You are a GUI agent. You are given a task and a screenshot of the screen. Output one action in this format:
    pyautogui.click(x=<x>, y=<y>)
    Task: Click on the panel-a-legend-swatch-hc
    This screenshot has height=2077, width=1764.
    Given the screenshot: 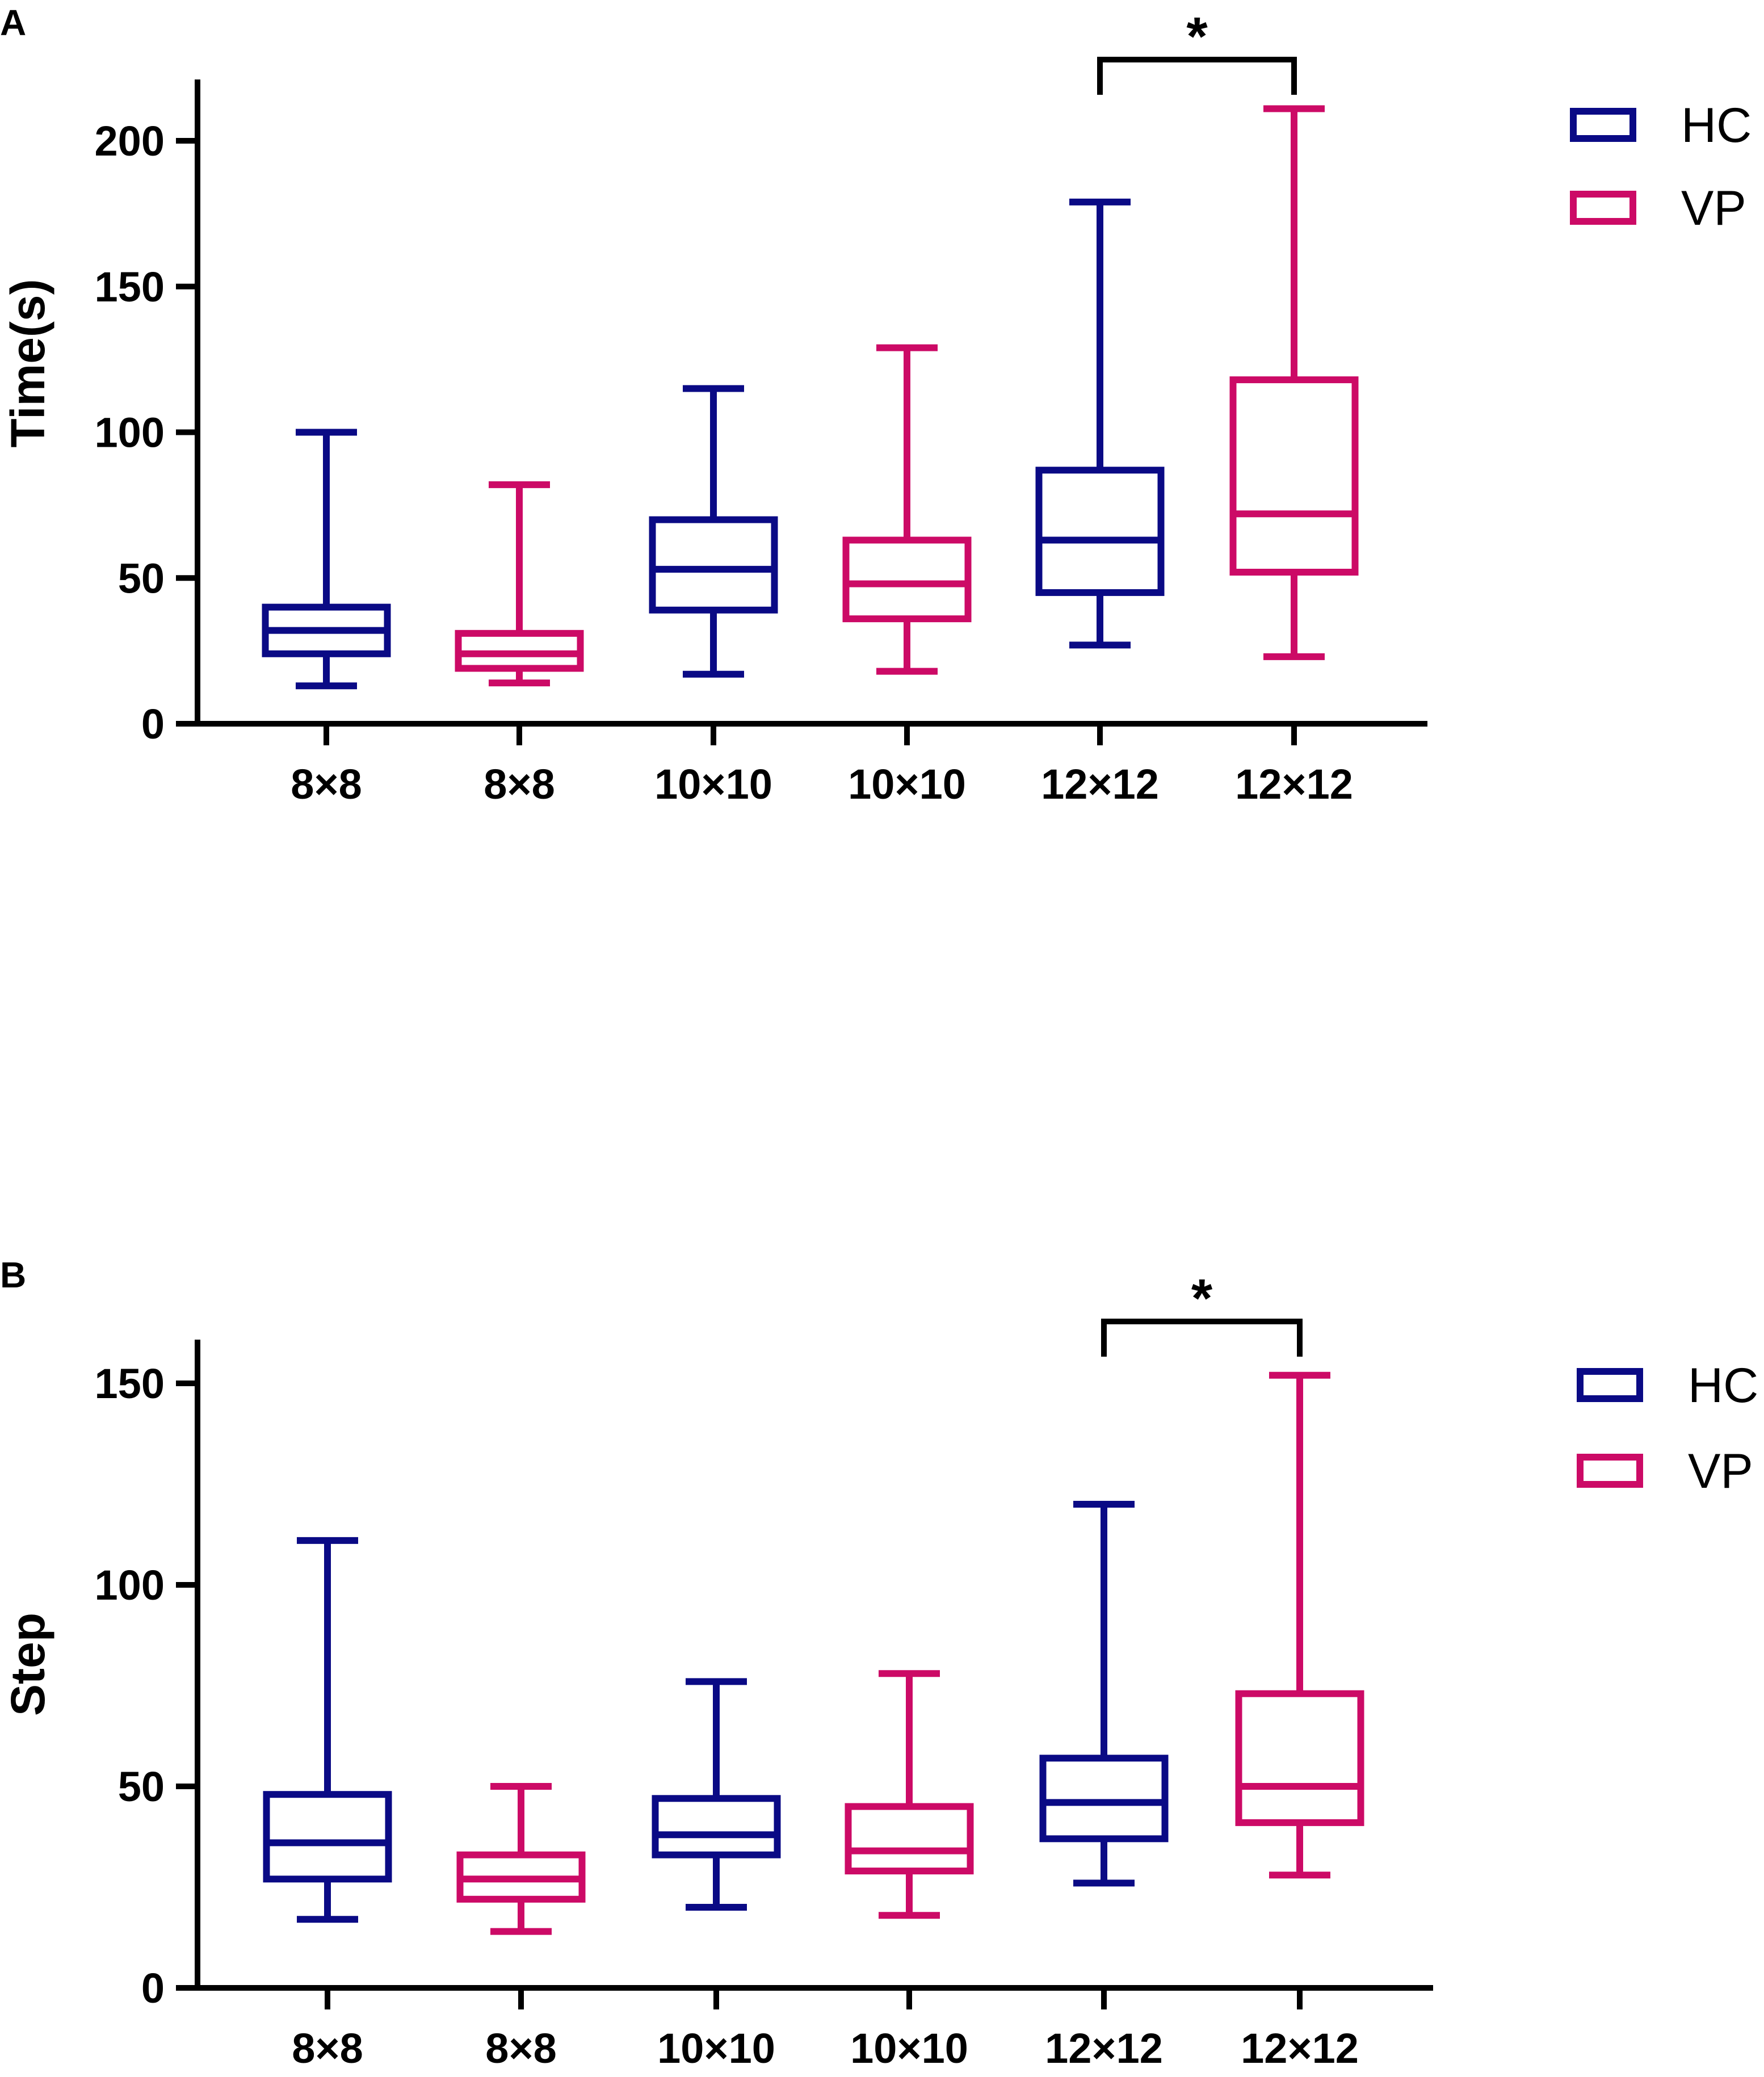 What is the action you would take?
    pyautogui.click(x=1603, y=125)
    